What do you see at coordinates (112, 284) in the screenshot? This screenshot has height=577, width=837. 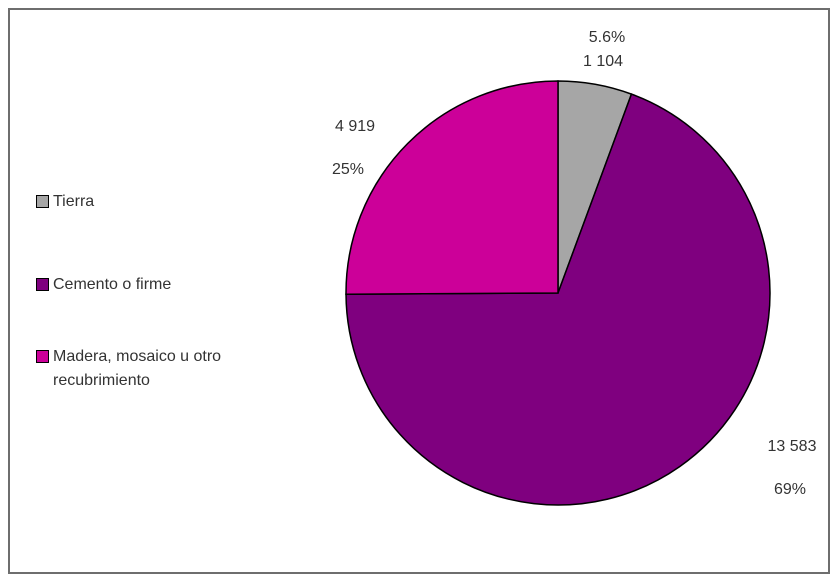 I see `legend-label-cemento: Cemento o firme` at bounding box center [112, 284].